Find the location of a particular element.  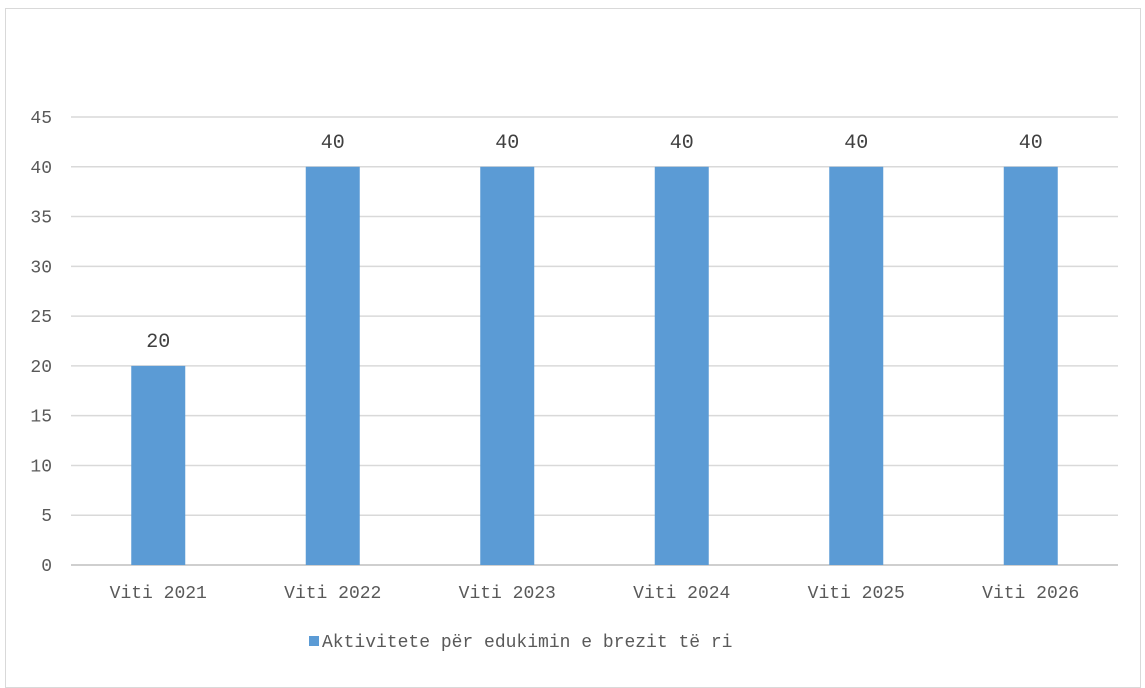

legend: Aktivitete për edukimin e brezit të ri is located at coordinates (520, 643).